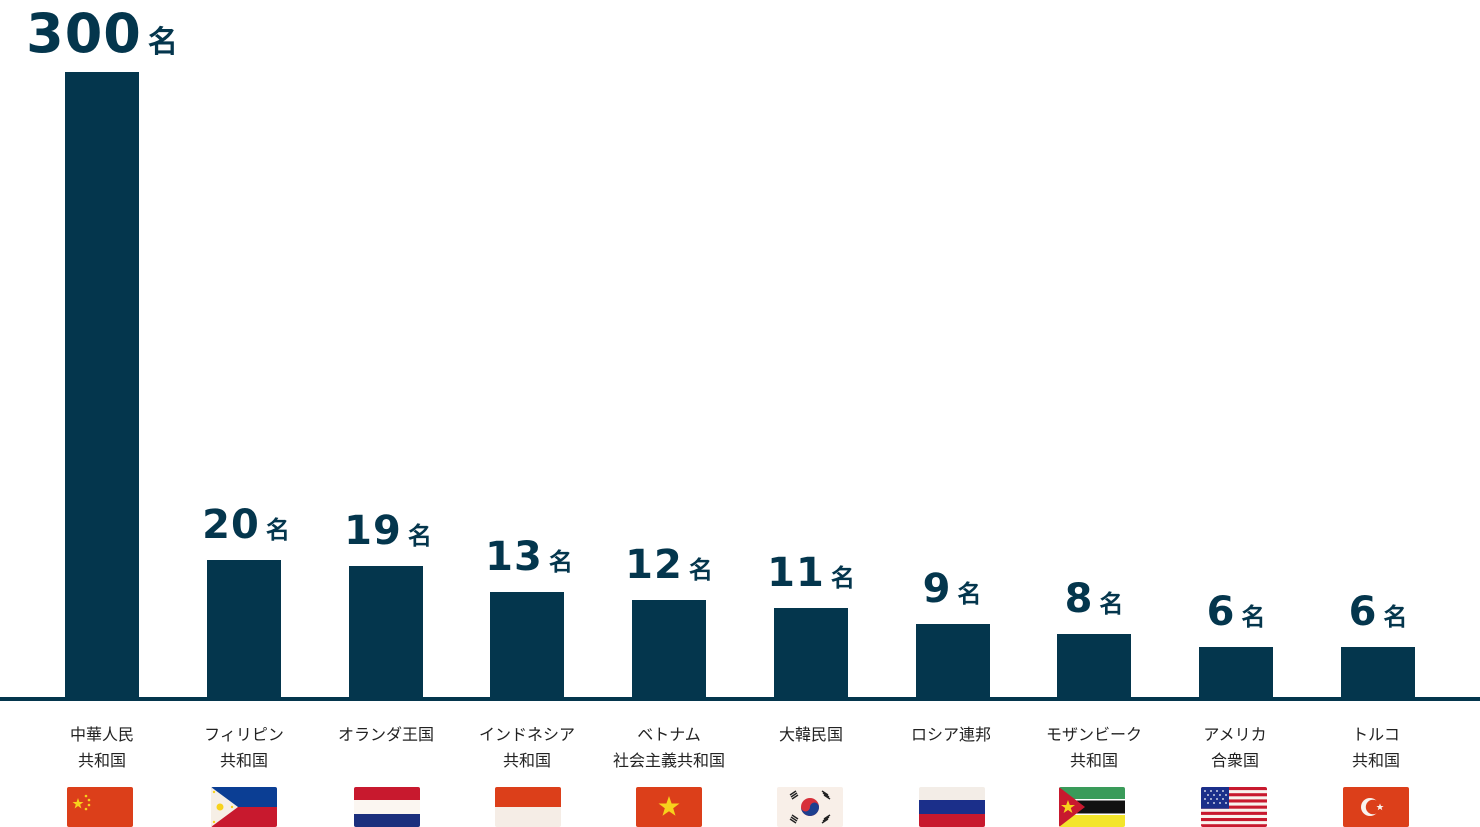  What do you see at coordinates (669, 807) in the screenshot?
I see `flag-vietnam-icon` at bounding box center [669, 807].